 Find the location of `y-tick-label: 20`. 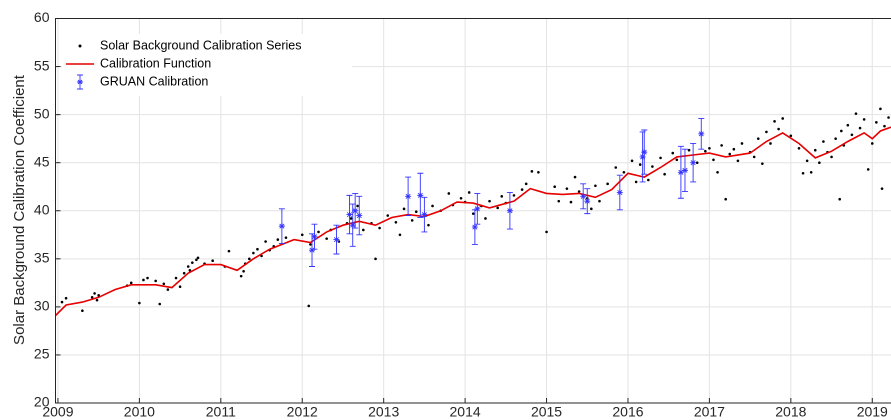

y-tick-label: 20 is located at coordinates (42, 402).